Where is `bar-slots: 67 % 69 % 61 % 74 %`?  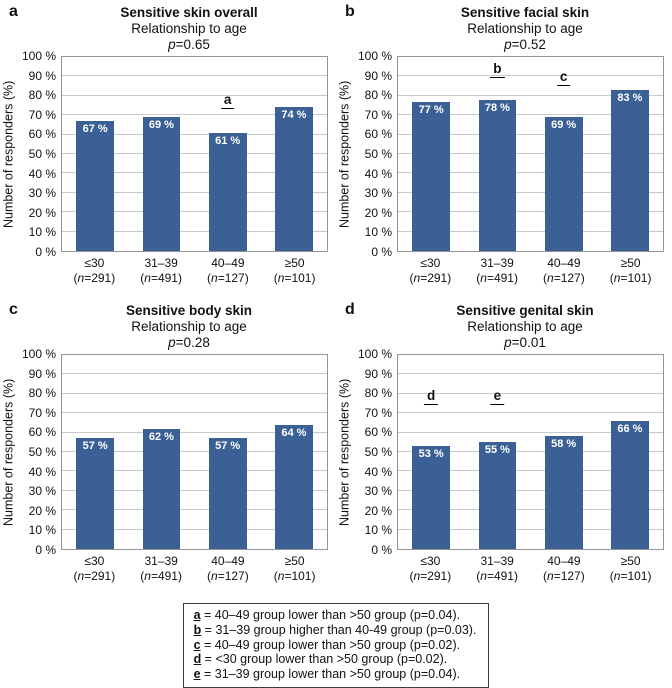 bar-slots: 67 % 69 % 61 % 74 % is located at coordinates (194, 154).